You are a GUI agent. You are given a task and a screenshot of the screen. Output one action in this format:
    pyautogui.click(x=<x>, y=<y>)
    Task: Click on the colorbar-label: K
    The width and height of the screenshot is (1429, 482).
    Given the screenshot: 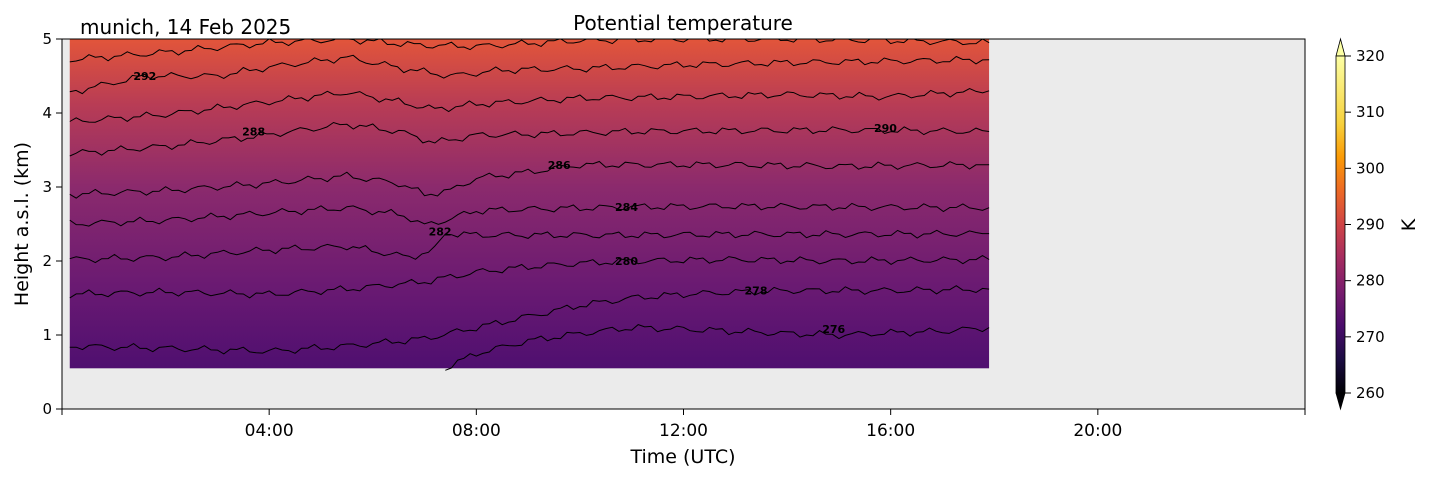 What is the action you would take?
    pyautogui.click(x=1409, y=224)
    